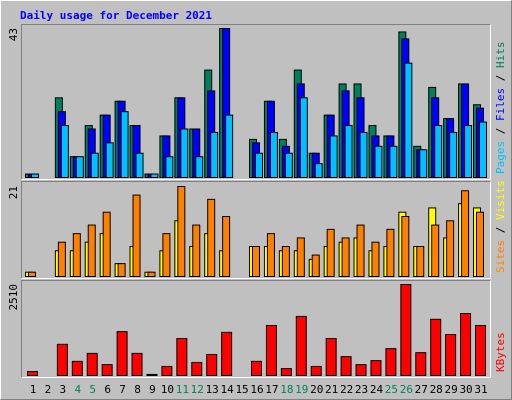 Image resolution: width=512 pixels, height=400 pixels. Describe the element at coordinates (480, 389) in the screenshot. I see `x-tick-label: 31` at that location.